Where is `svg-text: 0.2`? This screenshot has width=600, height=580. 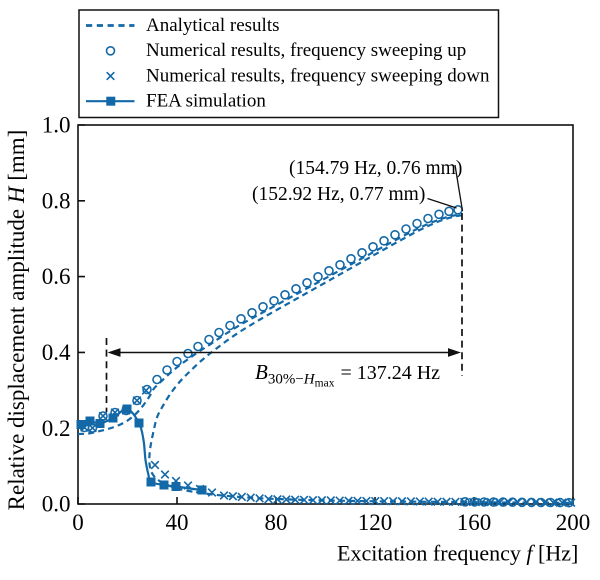
svg-text: 0.2 is located at coordinates (56, 428).